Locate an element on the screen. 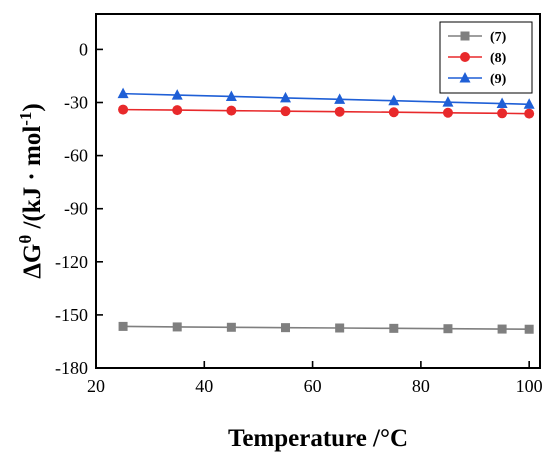 This screenshot has width=550, height=460. x-tick-label: 80 is located at coordinates (421, 386).